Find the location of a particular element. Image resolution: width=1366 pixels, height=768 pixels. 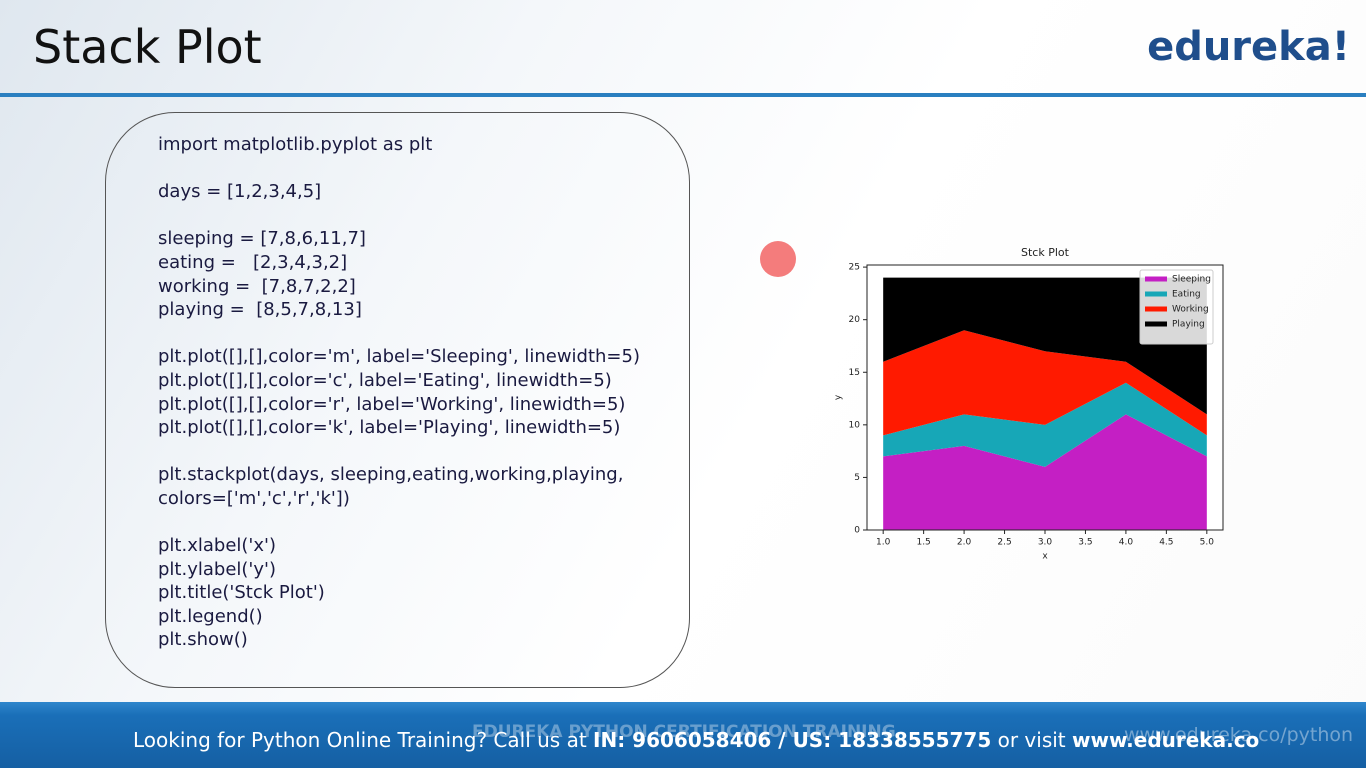

pointer is located at coordinates (778, 259).